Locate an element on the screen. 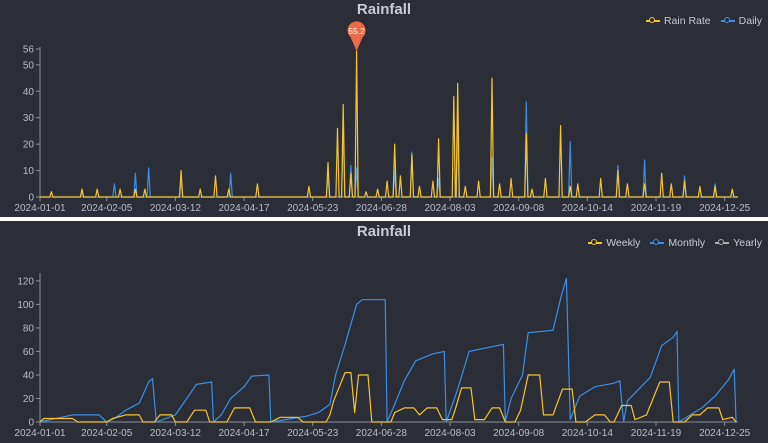  divider is located at coordinates (384, 219).